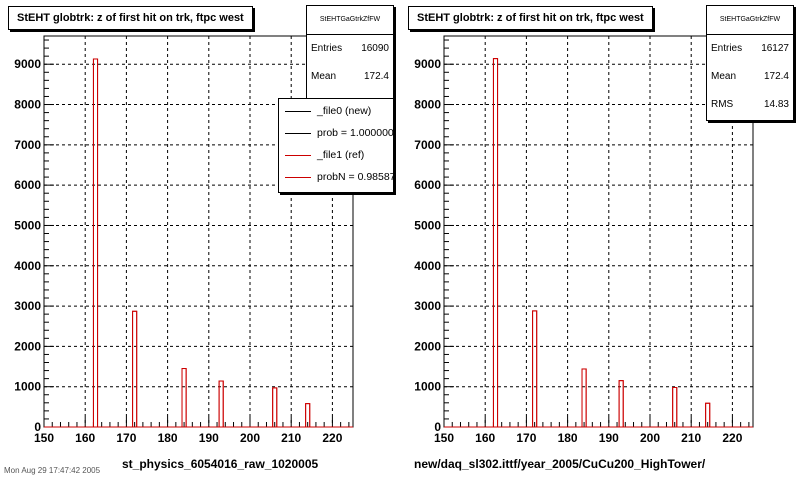  What do you see at coordinates (750, 49) in the screenshot?
I see `right-stats-entries-row: Entries 16127` at bounding box center [750, 49].